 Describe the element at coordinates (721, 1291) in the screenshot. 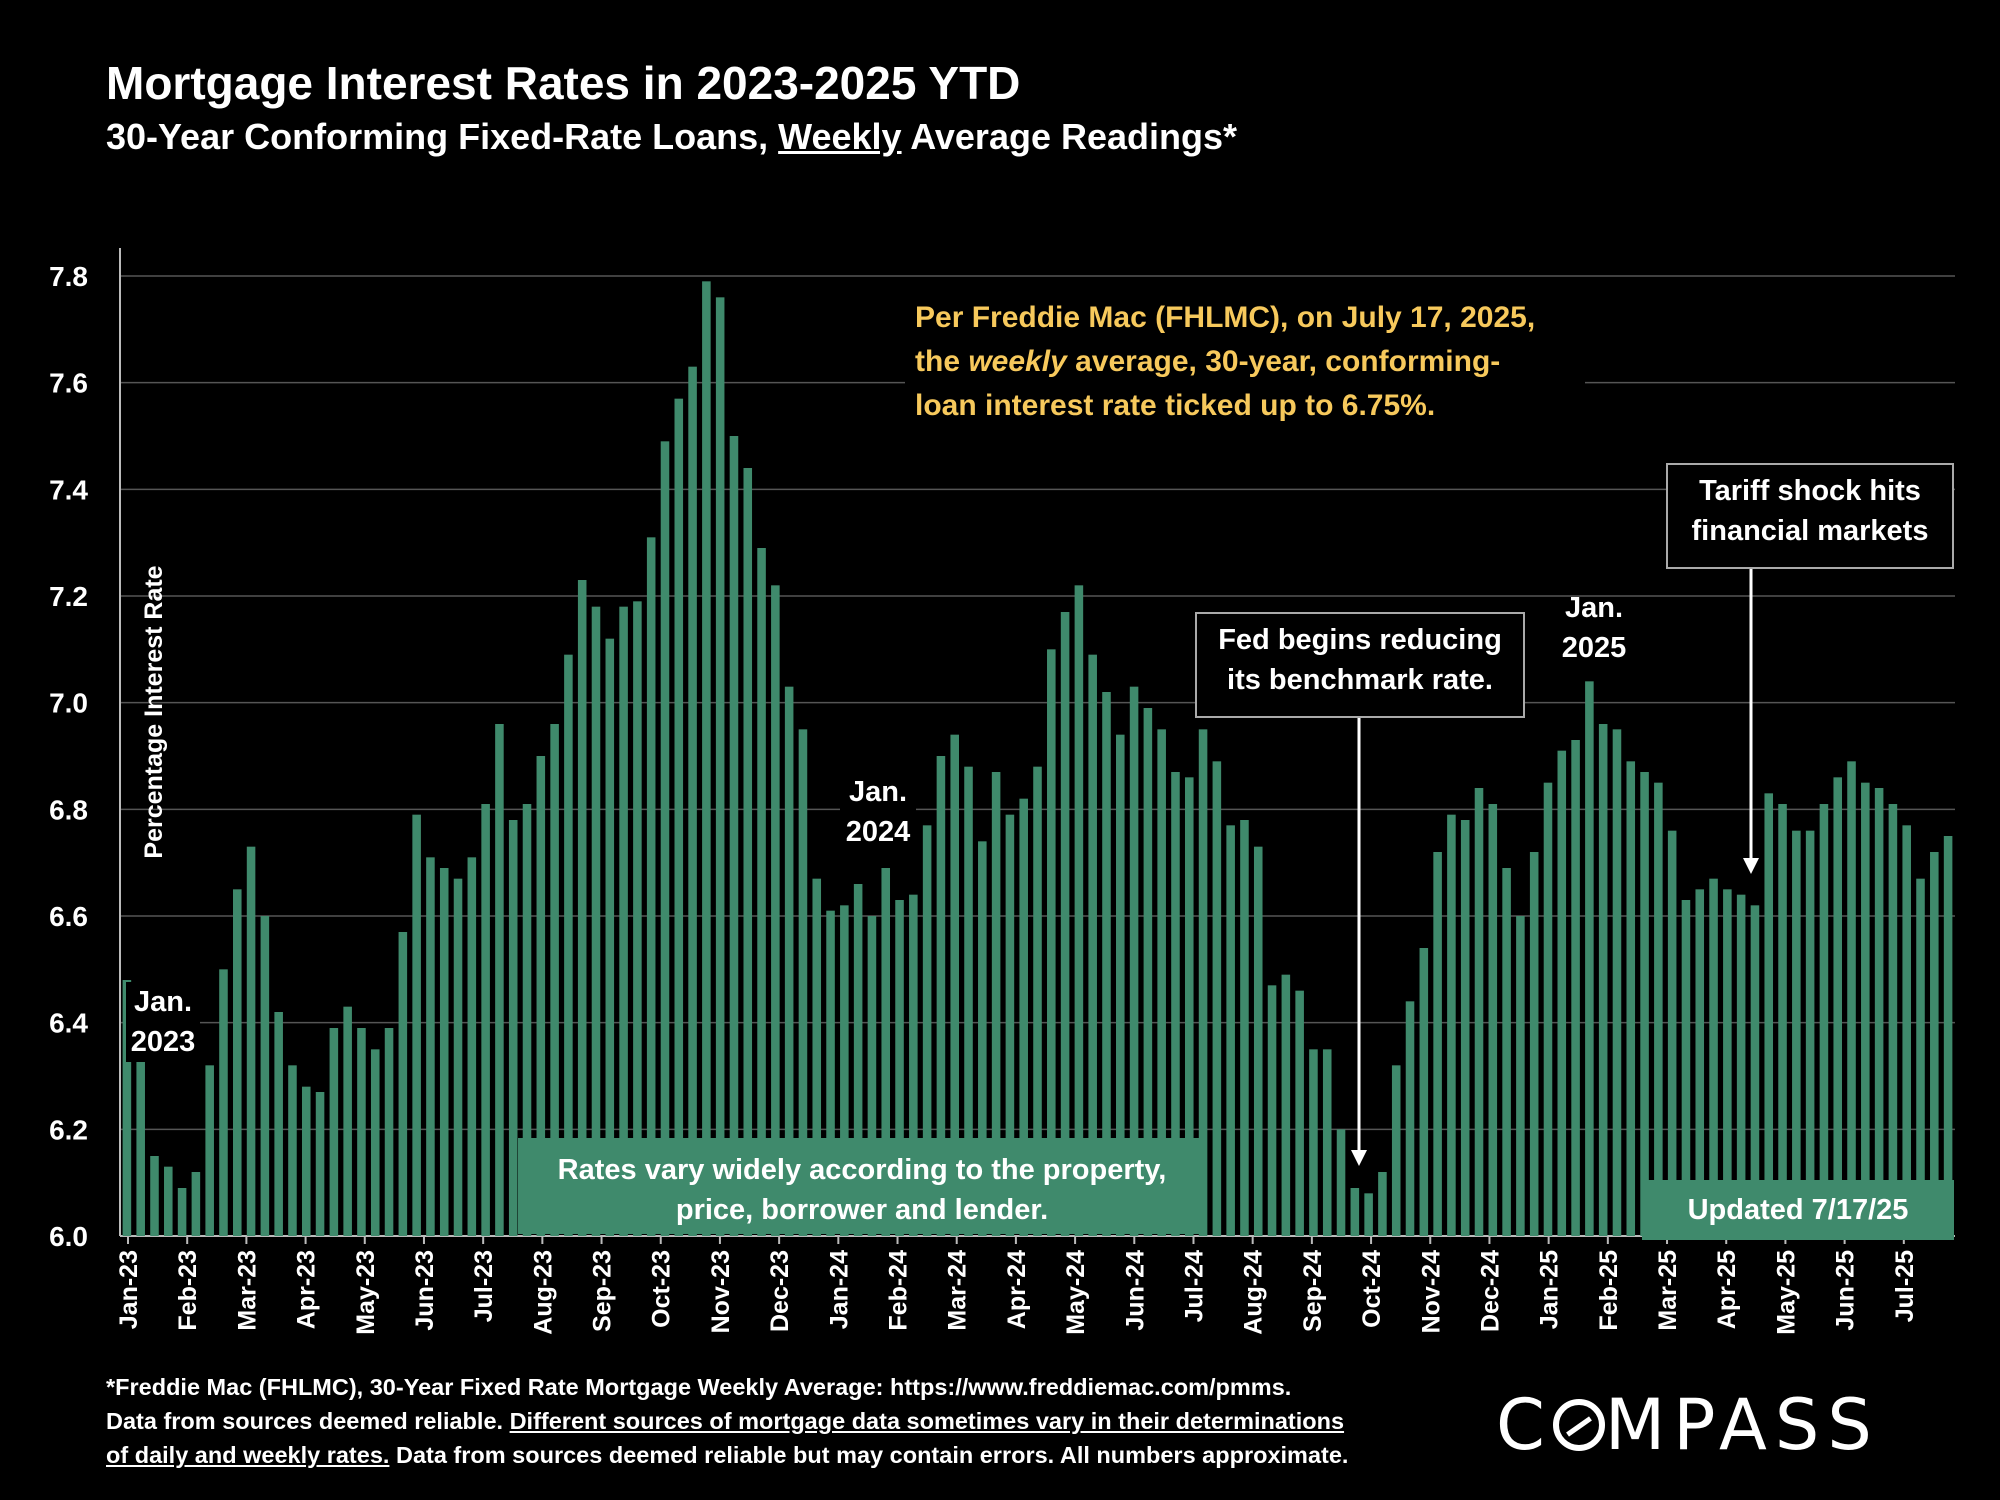

I see `x-tick-label: Nov-23` at that location.